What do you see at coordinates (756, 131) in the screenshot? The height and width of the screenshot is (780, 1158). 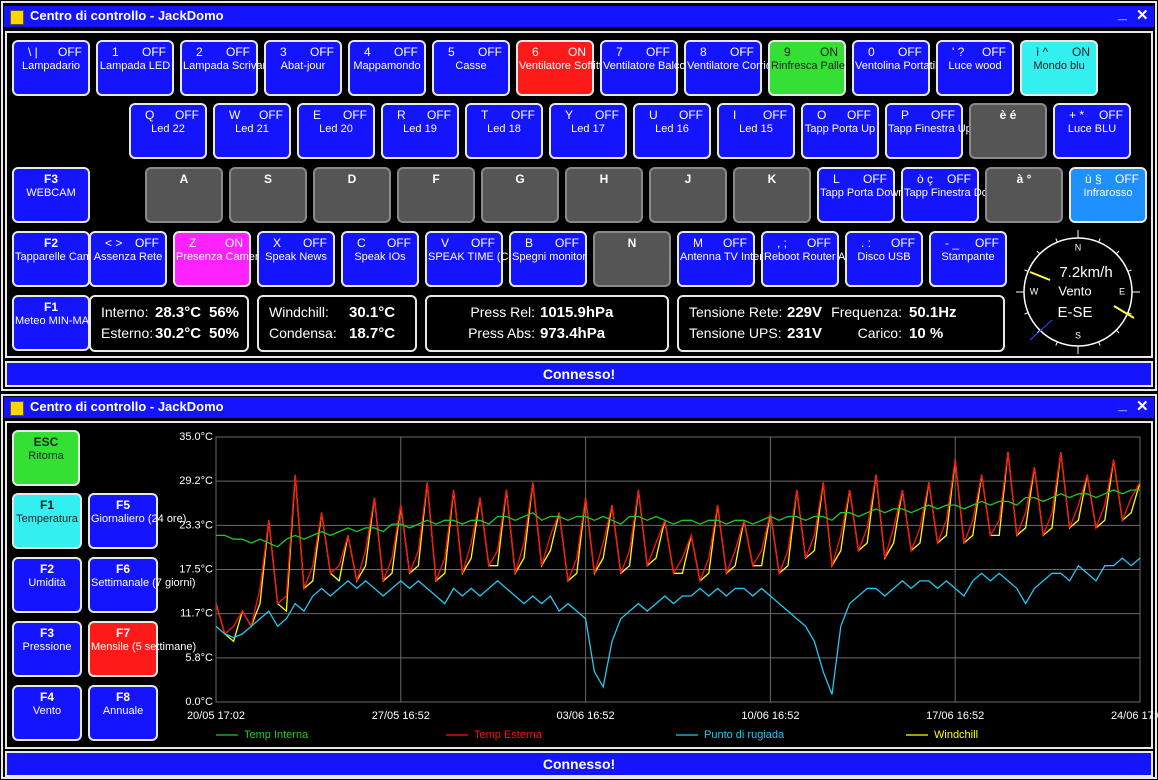 I see `key-button: I OFF Led 15` at bounding box center [756, 131].